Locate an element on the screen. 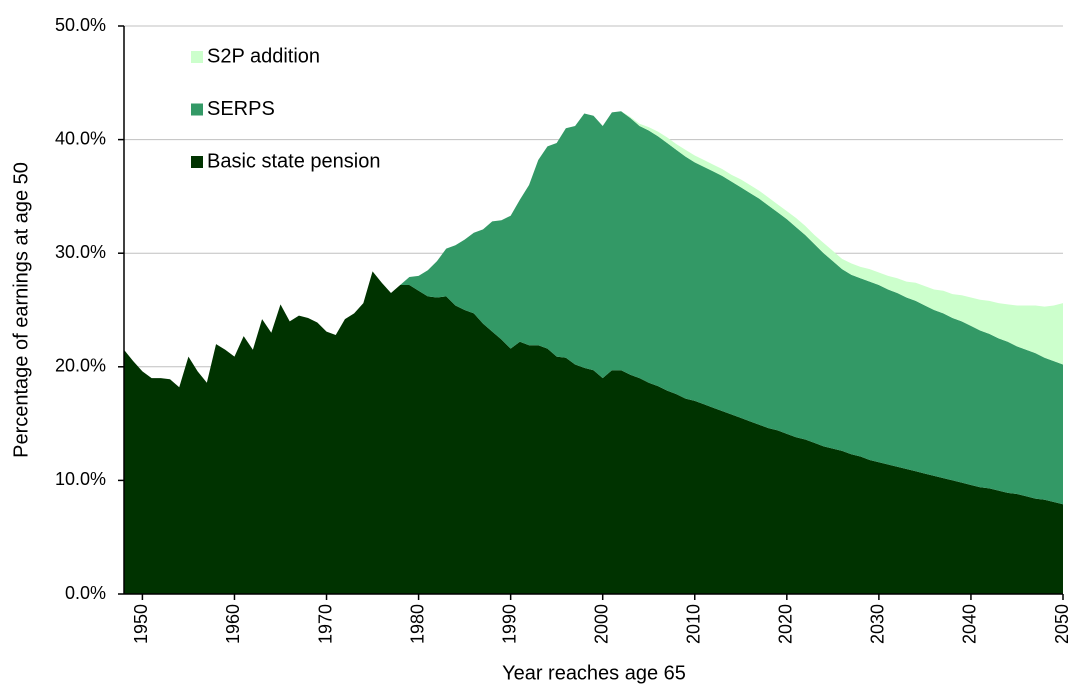 The height and width of the screenshot is (686, 1072). y-tick-label: 20.0% is located at coordinates (80, 366).